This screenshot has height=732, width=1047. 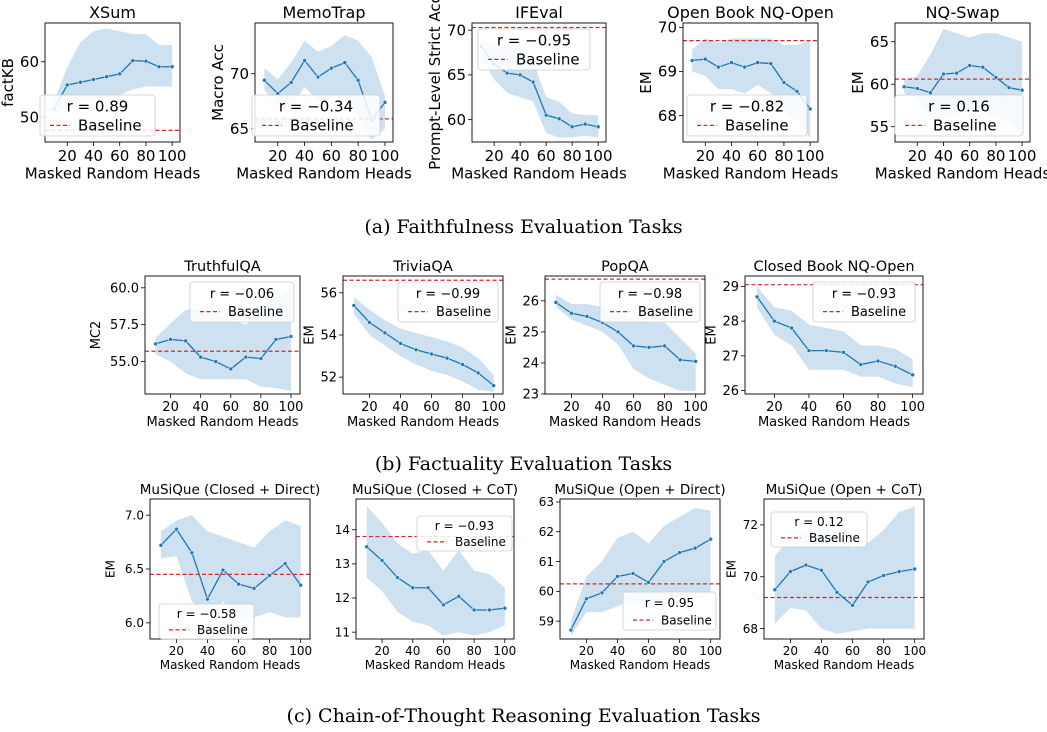 I want to click on y-tick-label: 23, so click(x=530, y=395).